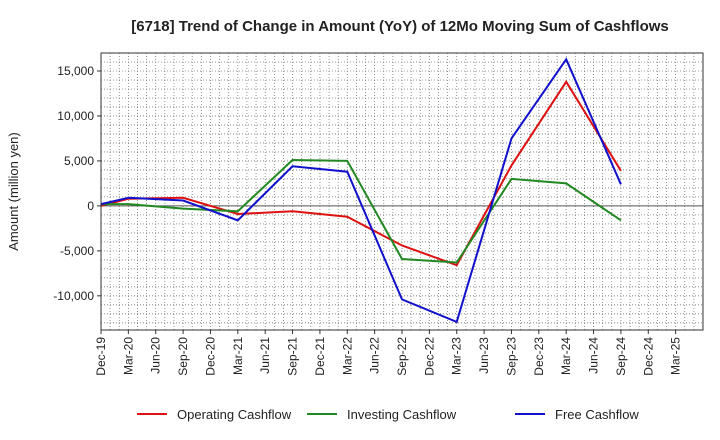  Describe the element at coordinates (101, 356) in the screenshot. I see `x-tick-label: Dec-19` at that location.